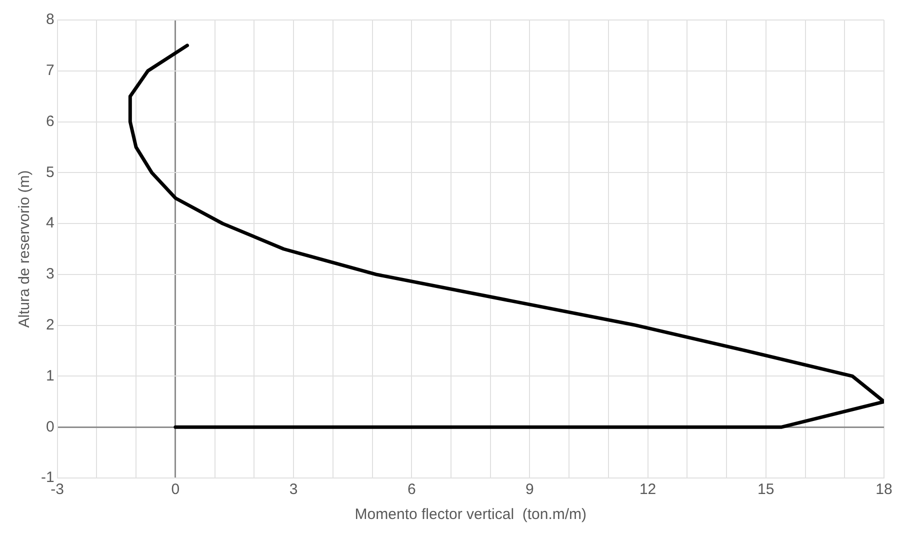 The width and height of the screenshot is (908, 541). What do you see at coordinates (470, 515) in the screenshot?
I see `x-axis-title: Momento flector vertical (ton.m/m)` at bounding box center [470, 515].